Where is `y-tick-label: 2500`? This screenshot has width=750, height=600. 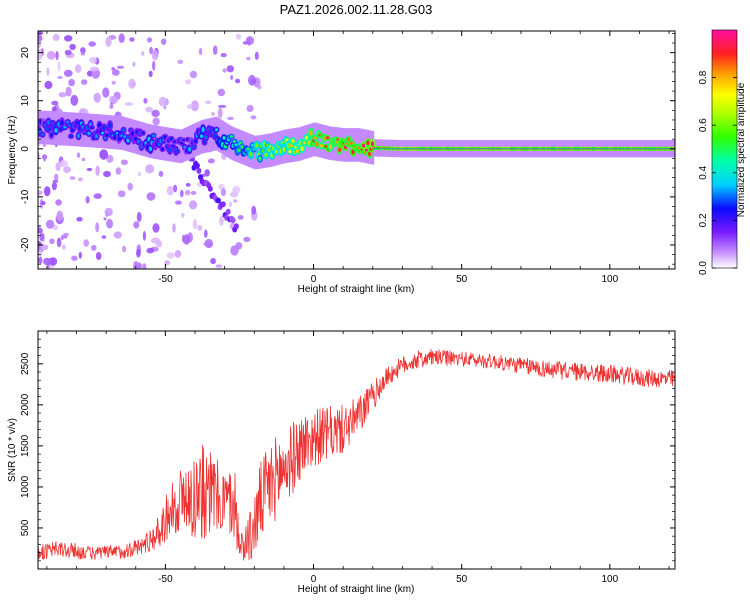
y-tick-label: 2500 is located at coordinates (25, 363).